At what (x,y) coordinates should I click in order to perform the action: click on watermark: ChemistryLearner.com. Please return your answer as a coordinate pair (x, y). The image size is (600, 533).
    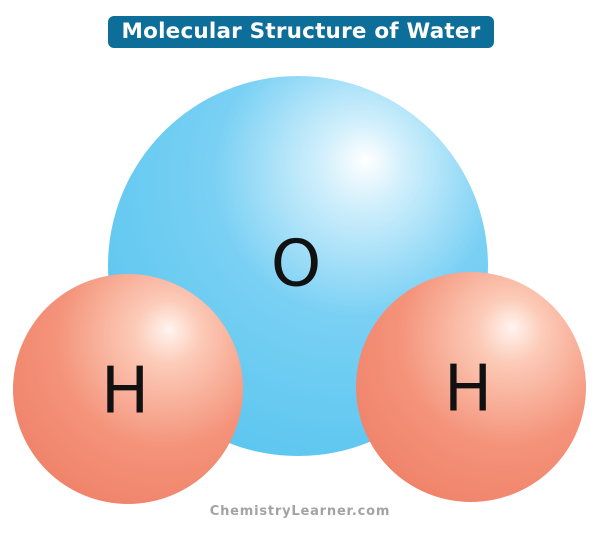
    Looking at the image, I should click on (300, 511).